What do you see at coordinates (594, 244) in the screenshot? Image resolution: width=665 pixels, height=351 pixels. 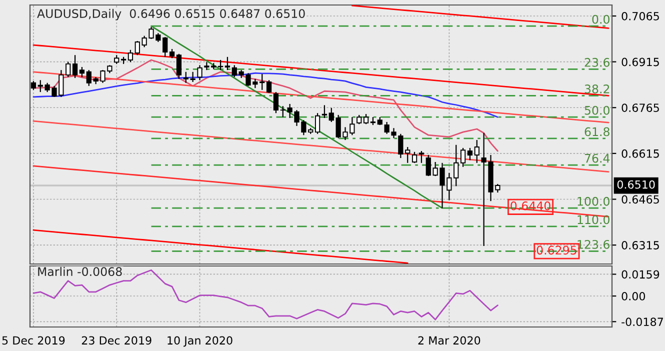 I see `annotation: 123.6` at bounding box center [594, 244].